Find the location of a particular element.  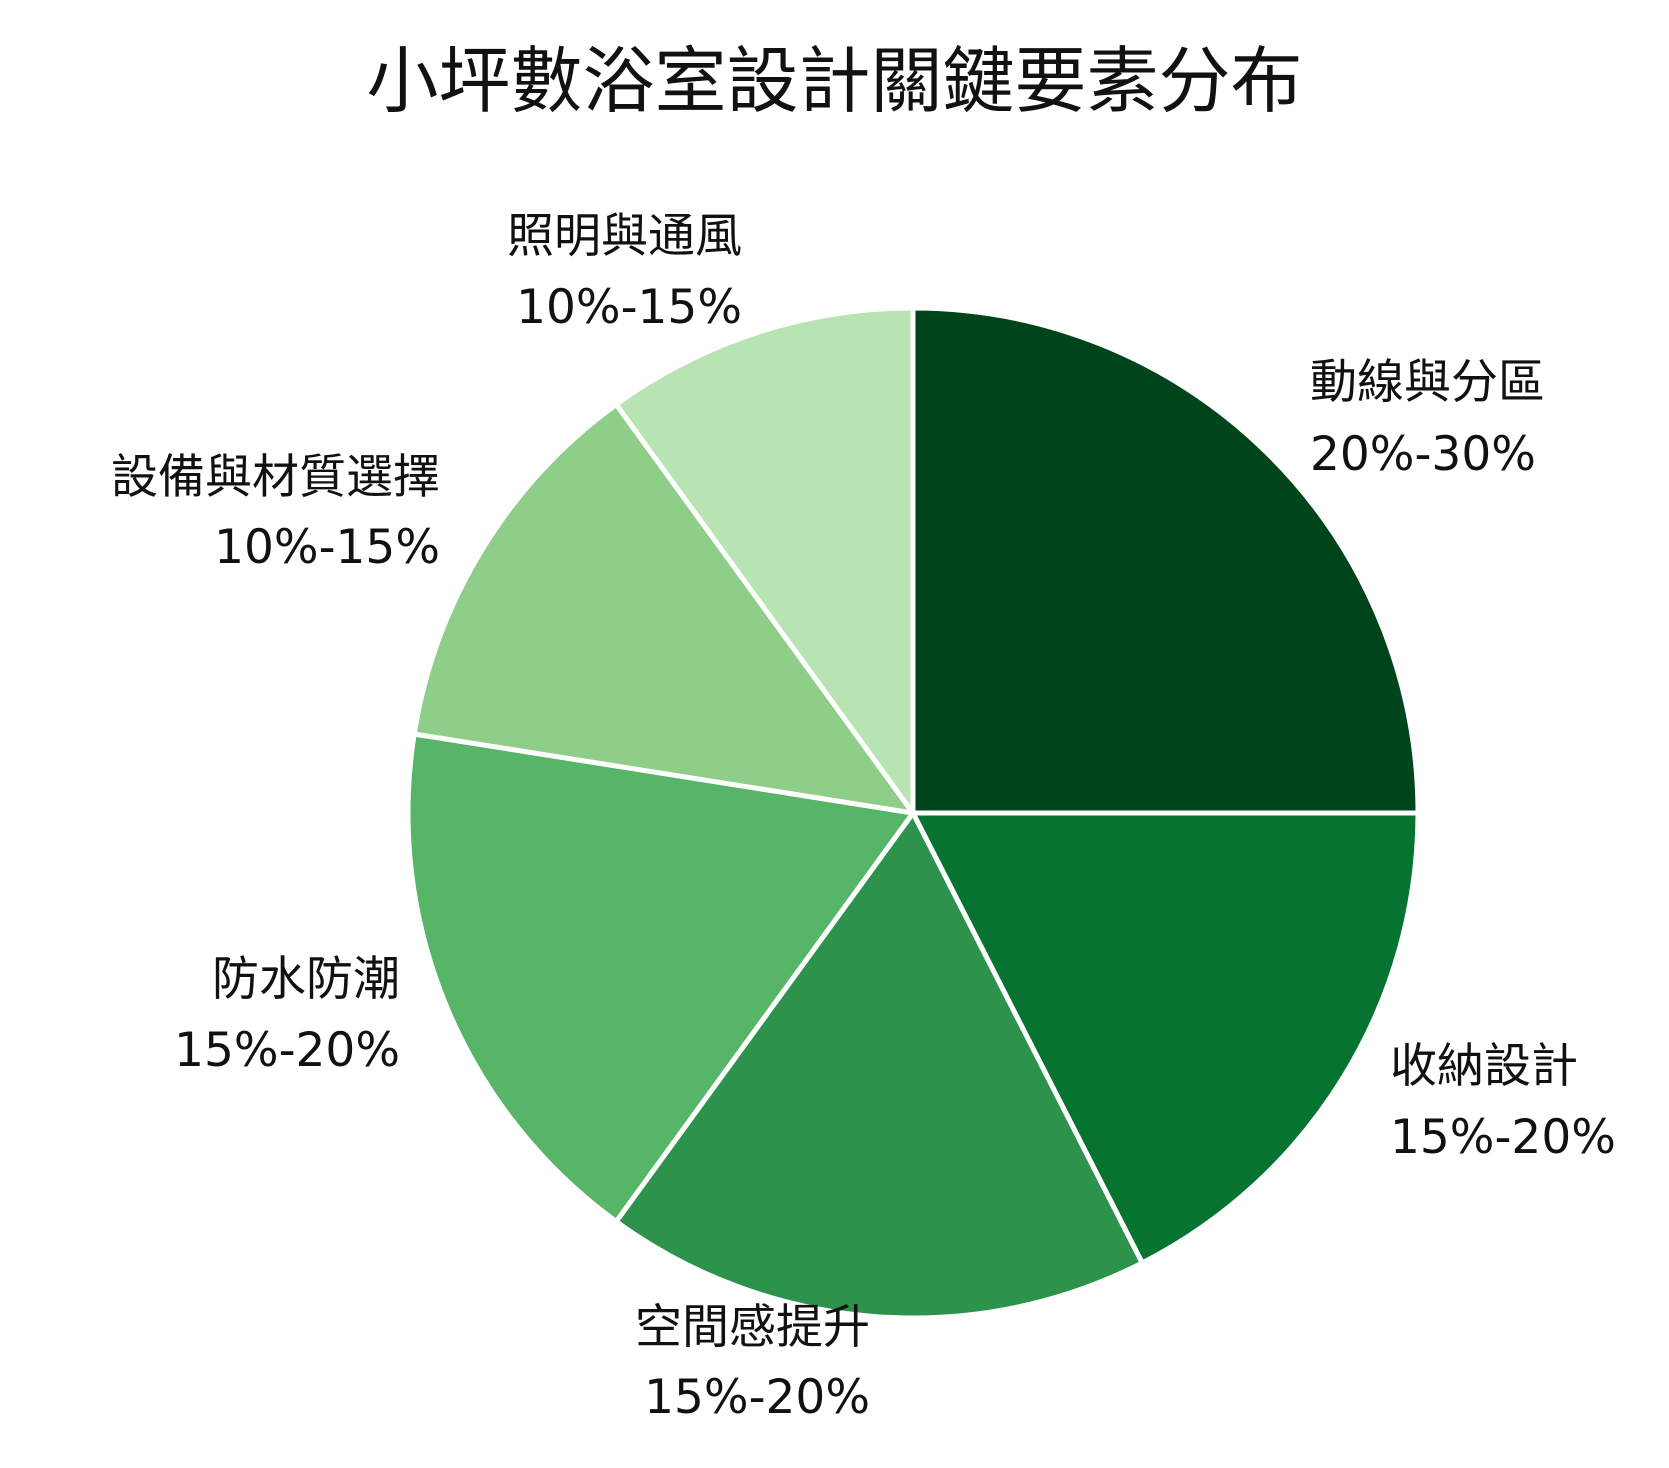

slice-label: 設備與材質選擇 is located at coordinates (275, 477).